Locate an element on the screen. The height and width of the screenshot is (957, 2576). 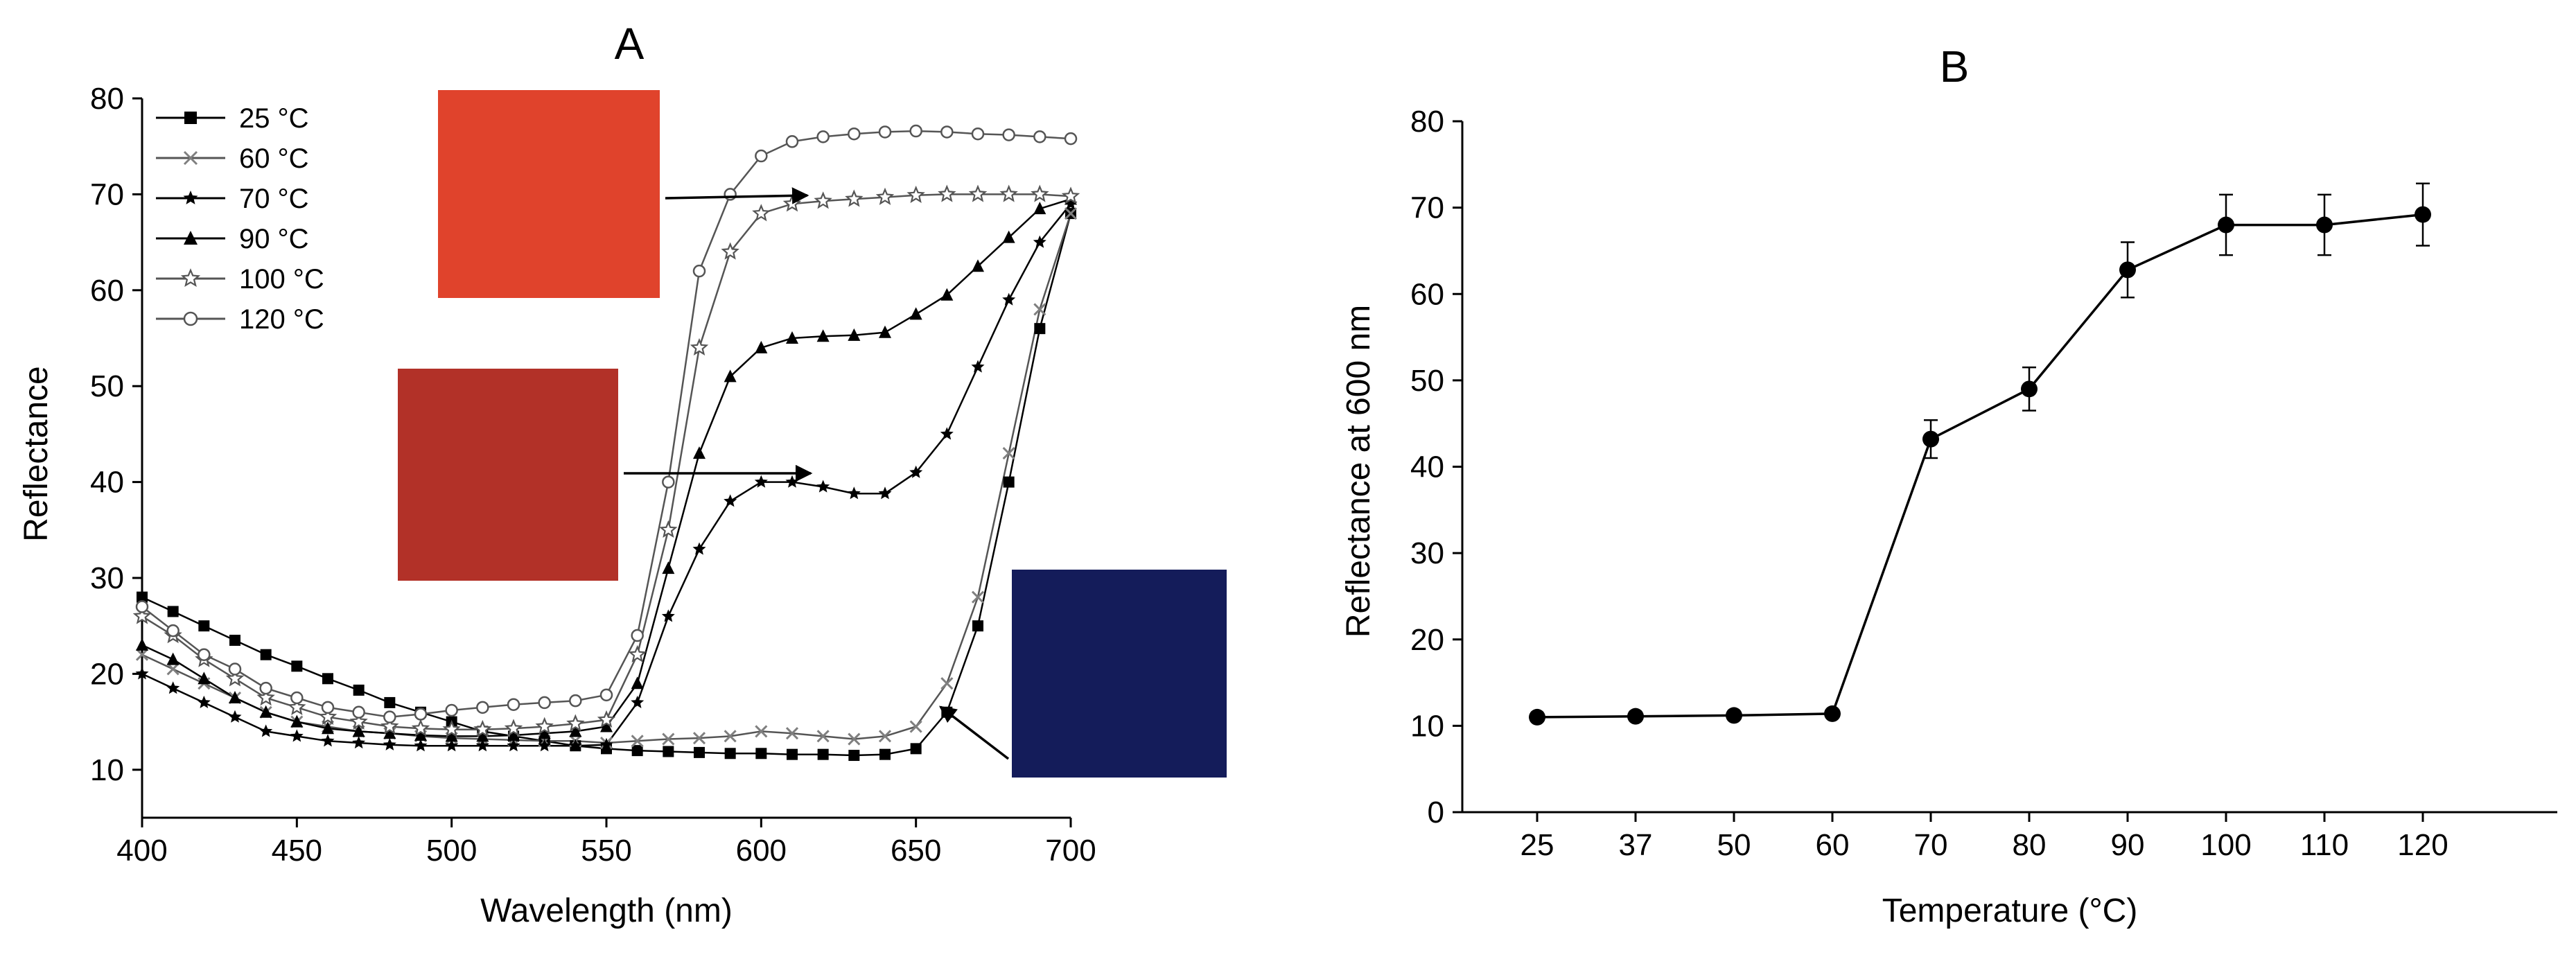
chart-a-y-tick-label: 50 is located at coordinates (107, 386).